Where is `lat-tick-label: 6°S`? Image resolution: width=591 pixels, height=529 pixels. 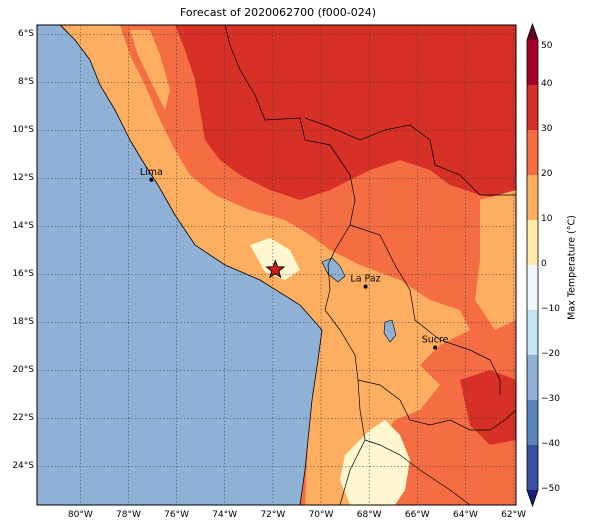
lat-tick-label: 6°S is located at coordinates (26, 33).